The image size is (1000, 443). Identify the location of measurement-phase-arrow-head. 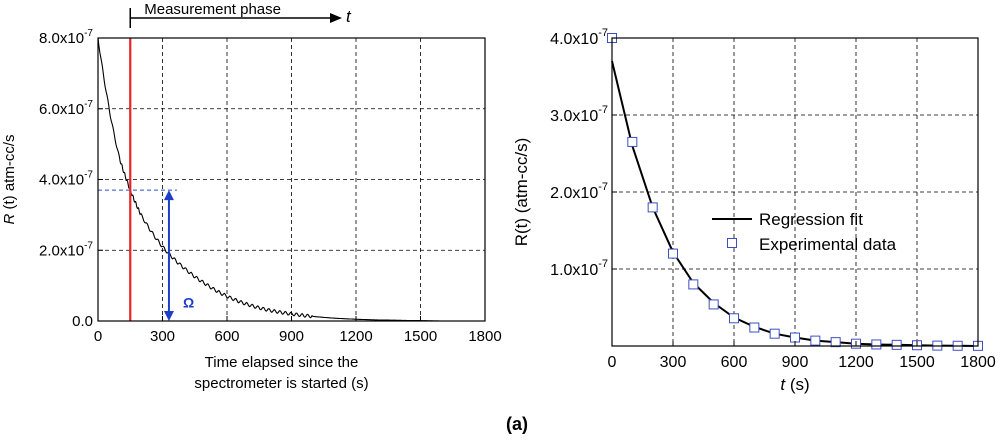
(336, 18).